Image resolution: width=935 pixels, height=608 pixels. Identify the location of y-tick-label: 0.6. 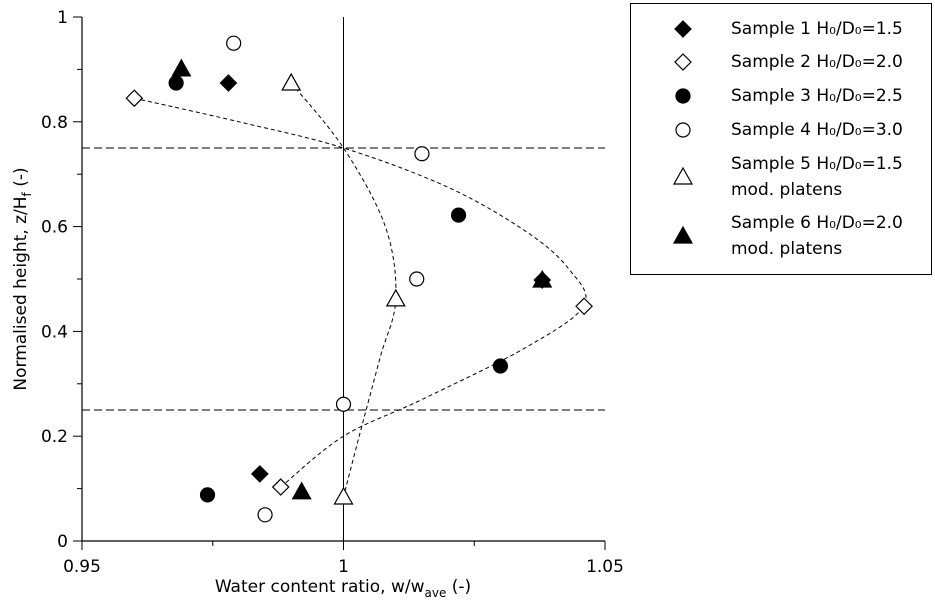
(54, 228).